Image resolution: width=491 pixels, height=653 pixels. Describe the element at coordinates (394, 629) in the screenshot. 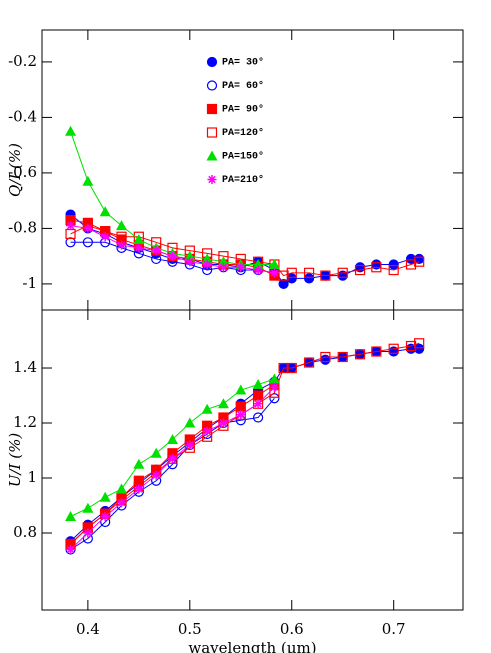

I see `x-tick-label: 0.7` at that location.